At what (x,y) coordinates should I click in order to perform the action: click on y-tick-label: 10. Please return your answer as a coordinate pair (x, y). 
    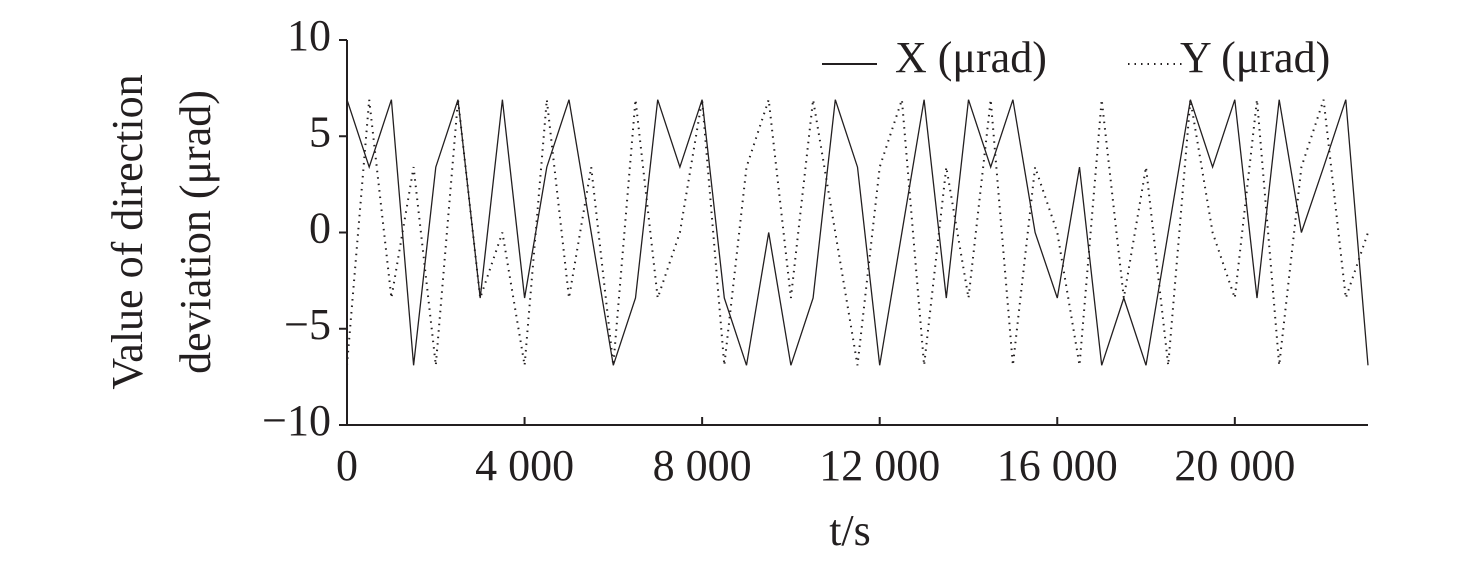
    Looking at the image, I should click on (309, 35).